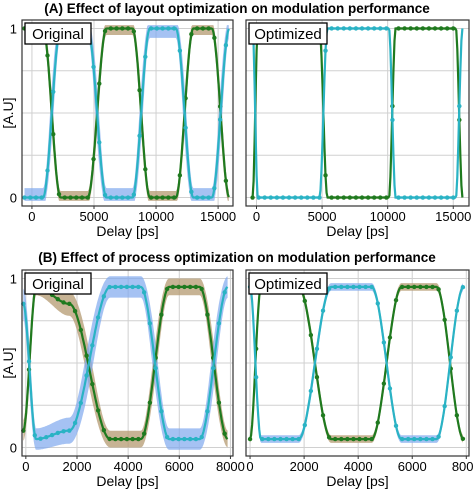 This screenshot has width=474, height=489. Describe the element at coordinates (179, 466) in the screenshot. I see `x-tick-label: 6000` at that location.